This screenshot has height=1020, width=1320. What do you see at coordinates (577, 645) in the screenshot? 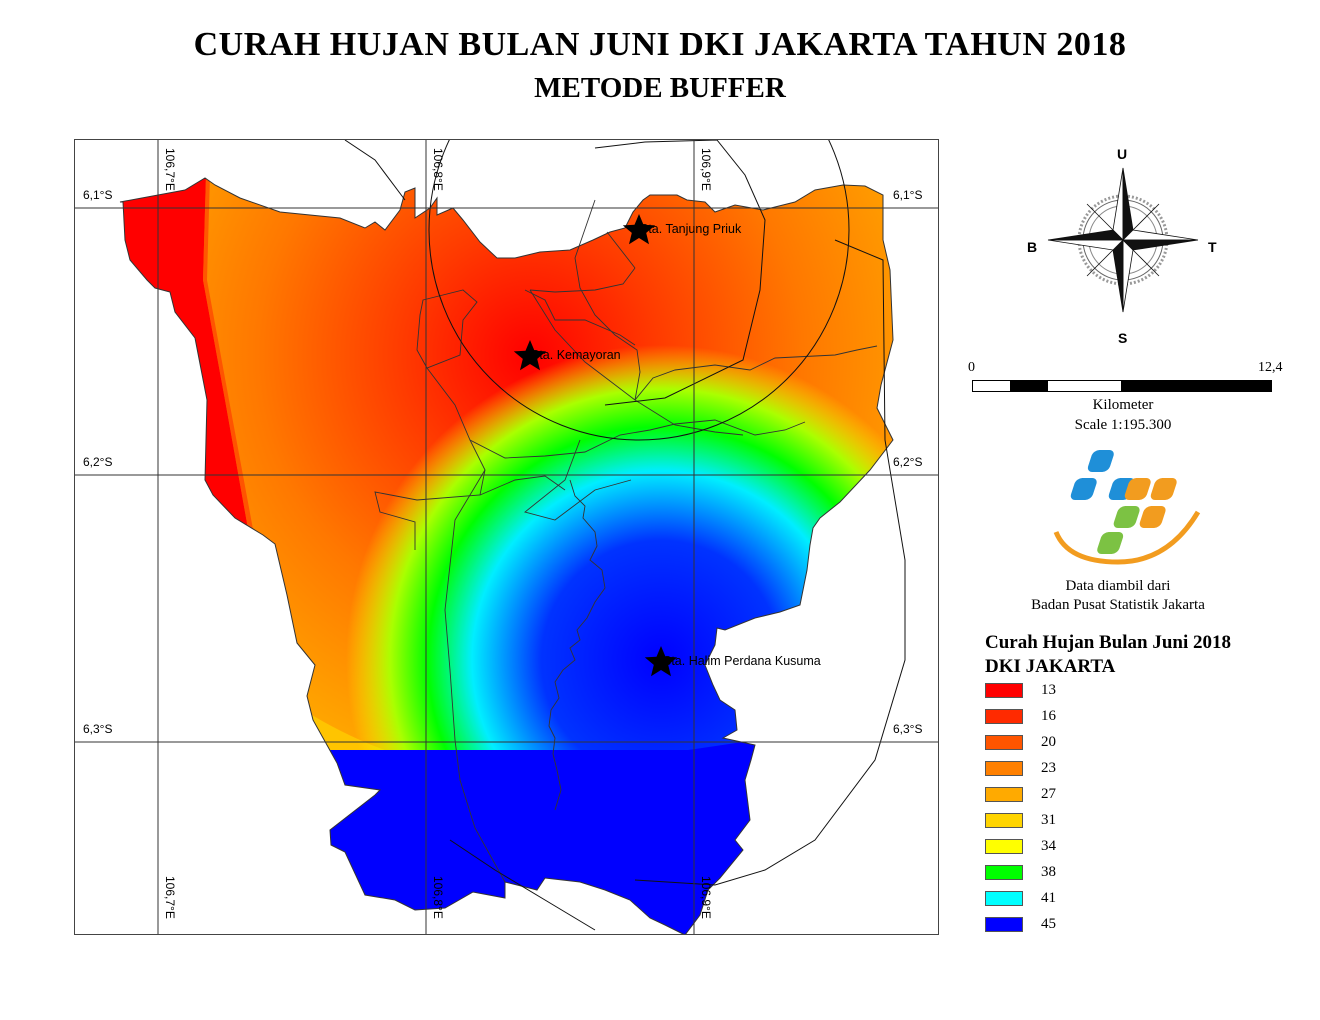
I see `river-boundary` at bounding box center [577, 645].